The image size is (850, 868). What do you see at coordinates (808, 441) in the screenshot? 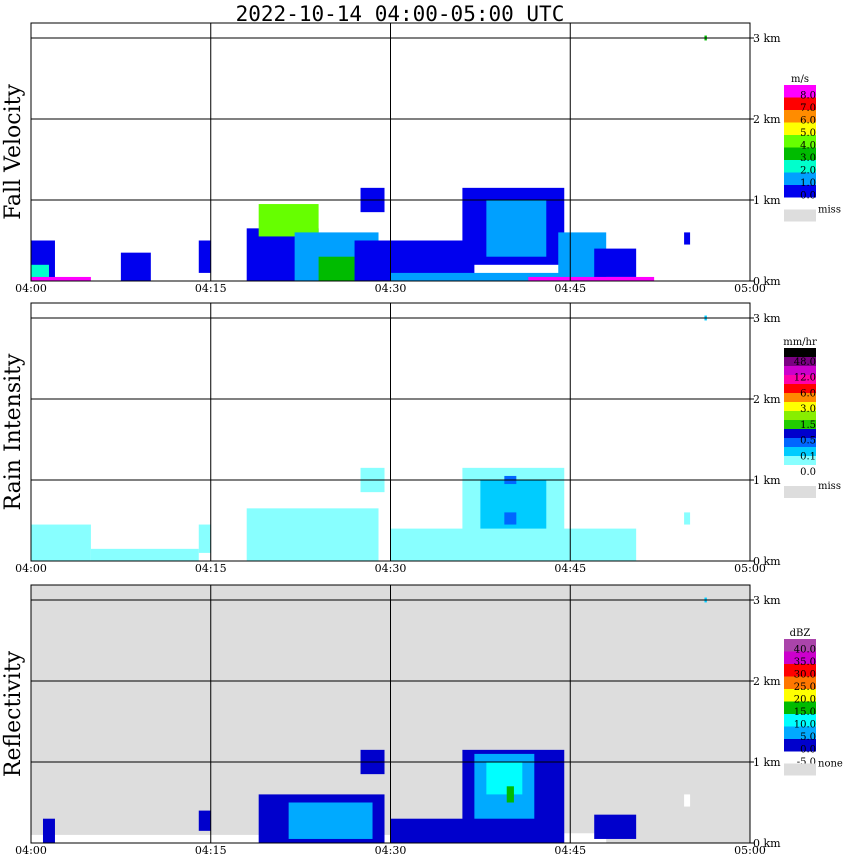
I see `colorbar-level: 0.5` at bounding box center [808, 441].